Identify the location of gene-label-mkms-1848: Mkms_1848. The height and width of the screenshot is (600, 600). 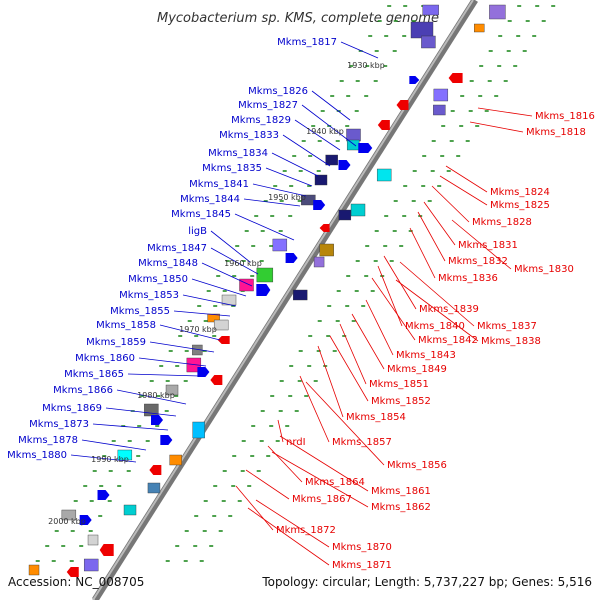
(168, 263).